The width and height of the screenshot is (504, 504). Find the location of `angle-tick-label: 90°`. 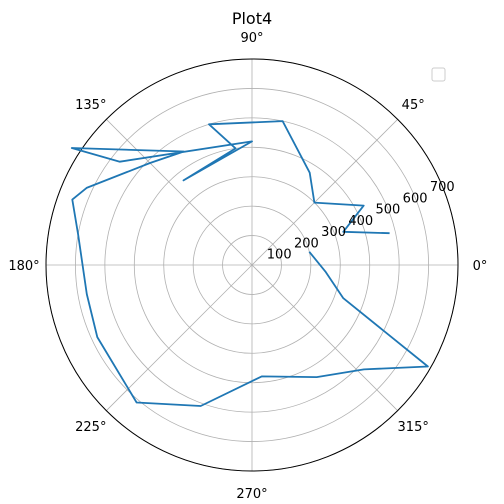

angle-tick-label: 90° is located at coordinates (251, 38).